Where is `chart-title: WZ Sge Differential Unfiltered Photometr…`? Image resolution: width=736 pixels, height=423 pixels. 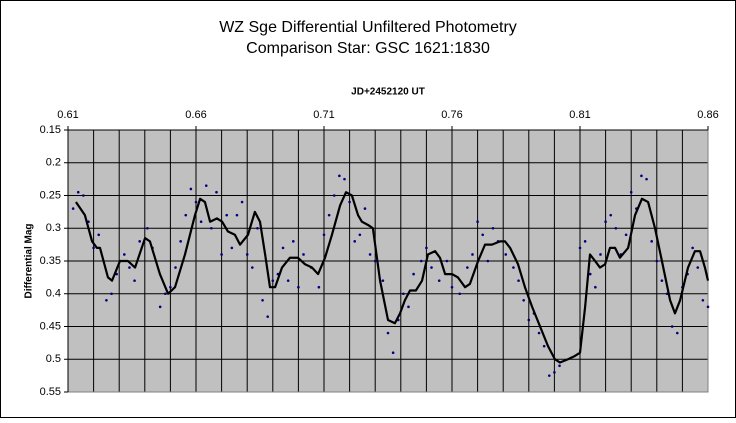 chart-title: WZ Sge Differential Unfiltered Photometr… is located at coordinates (368, 27).